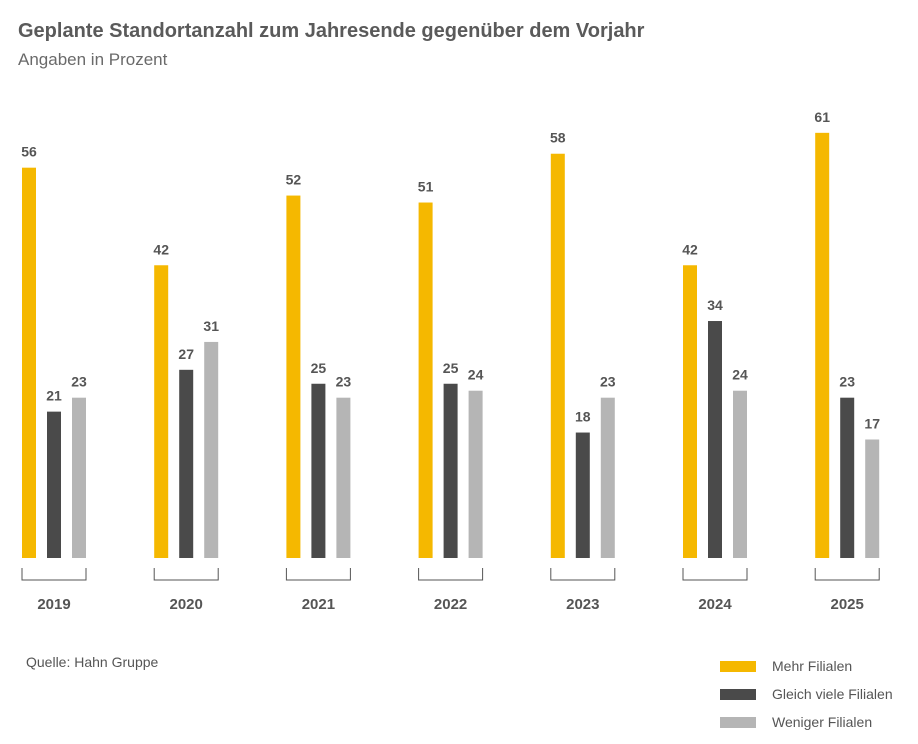 Image resolution: width=918 pixels, height=744 pixels. I want to click on bar-weniger-filialen-2023, so click(607, 477).